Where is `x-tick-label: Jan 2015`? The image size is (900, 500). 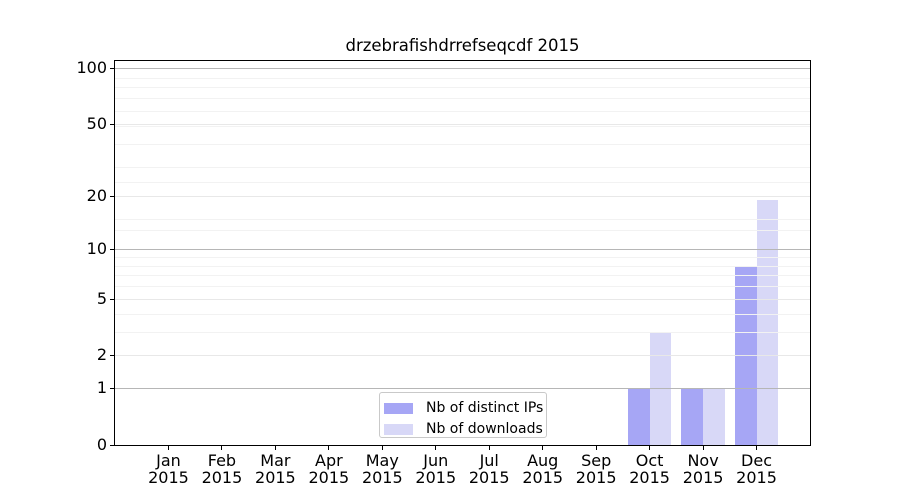 x-tick-label: Jan 2015 is located at coordinates (168, 469).